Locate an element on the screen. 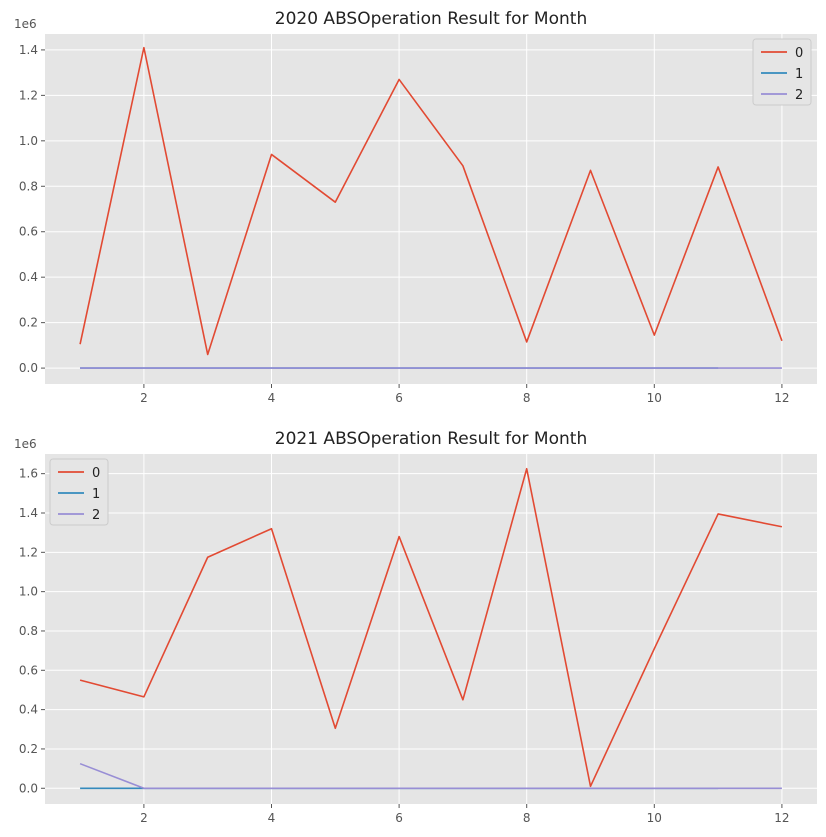 This screenshot has height=837, width=826. y-tick-label: 1.6 is located at coordinates (28, 474).